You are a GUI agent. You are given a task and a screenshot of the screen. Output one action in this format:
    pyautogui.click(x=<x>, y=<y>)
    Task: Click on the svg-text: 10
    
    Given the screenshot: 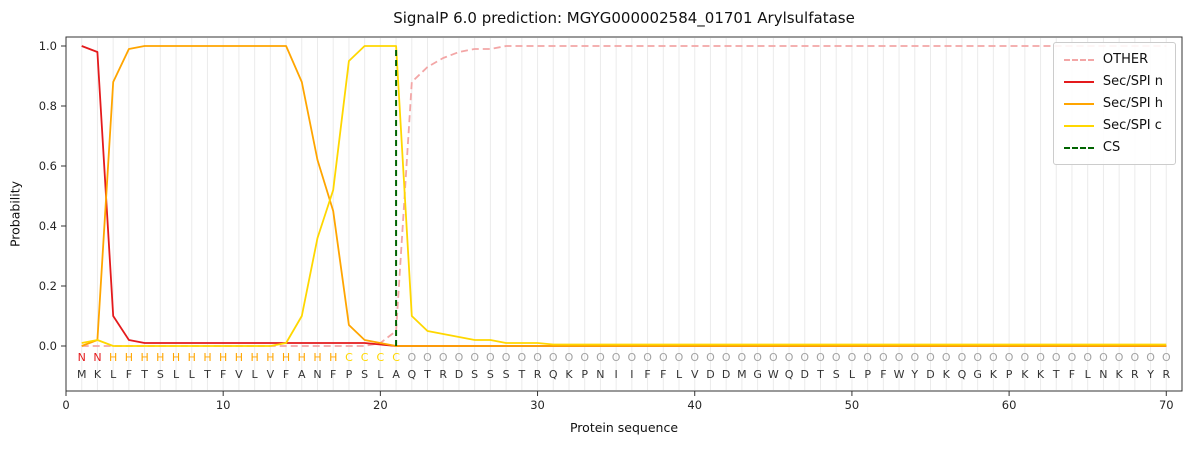 What is the action you would take?
    pyautogui.click(x=223, y=405)
    